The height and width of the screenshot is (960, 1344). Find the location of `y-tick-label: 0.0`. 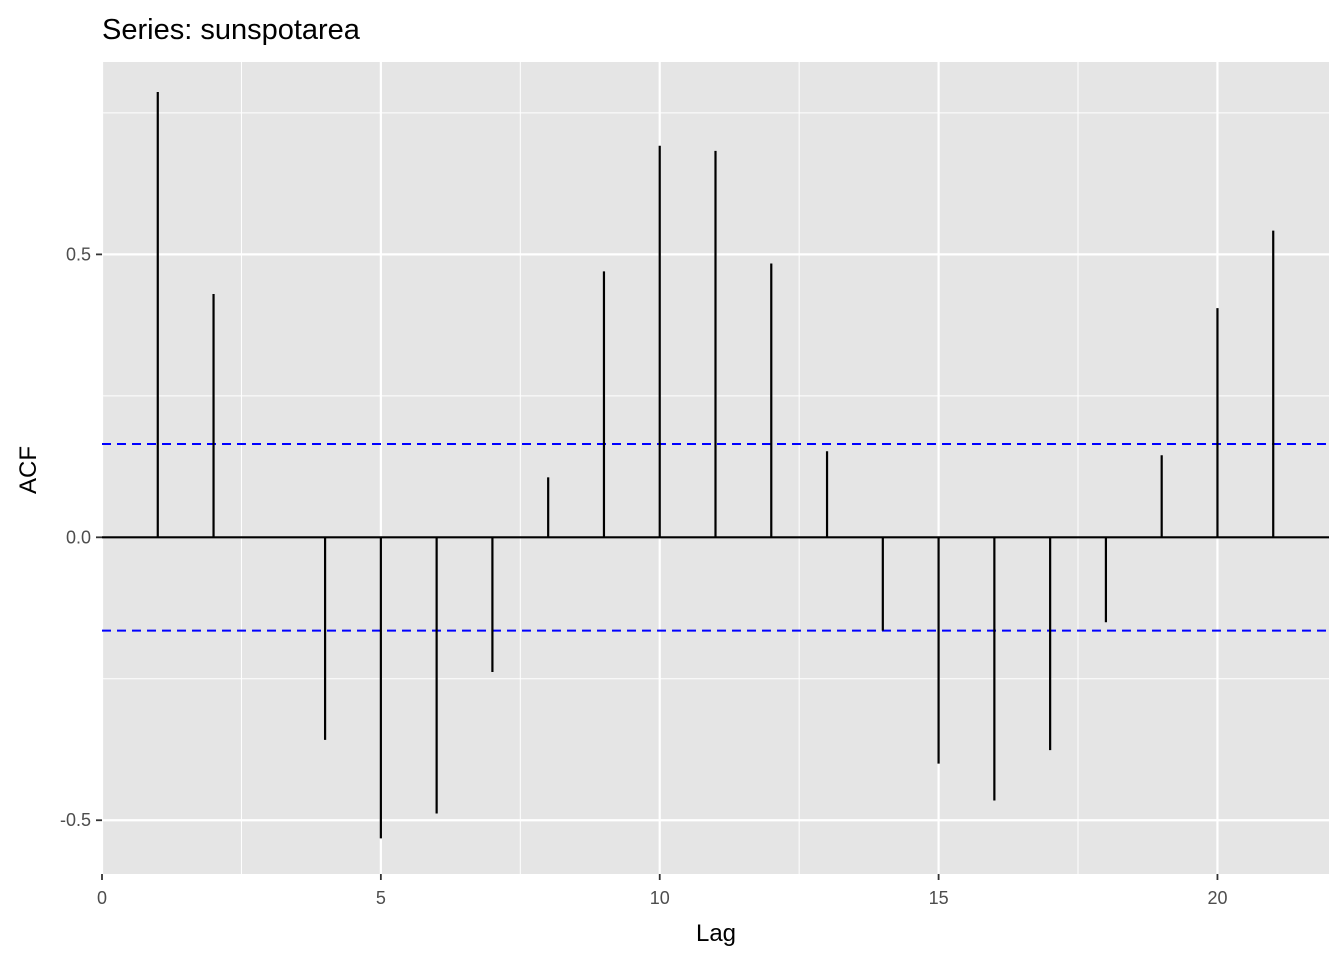

y-tick-label: 0.0 is located at coordinates (78, 537).